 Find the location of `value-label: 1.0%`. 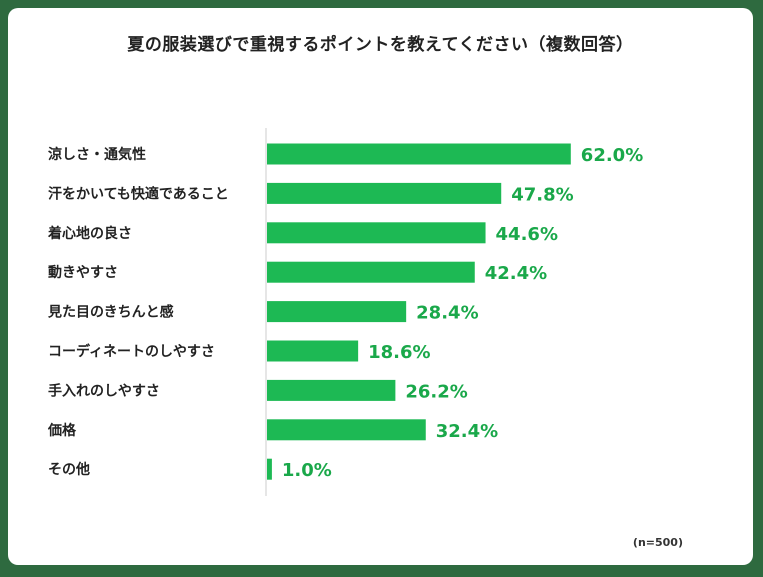

value-label: 1.0% is located at coordinates (307, 470).